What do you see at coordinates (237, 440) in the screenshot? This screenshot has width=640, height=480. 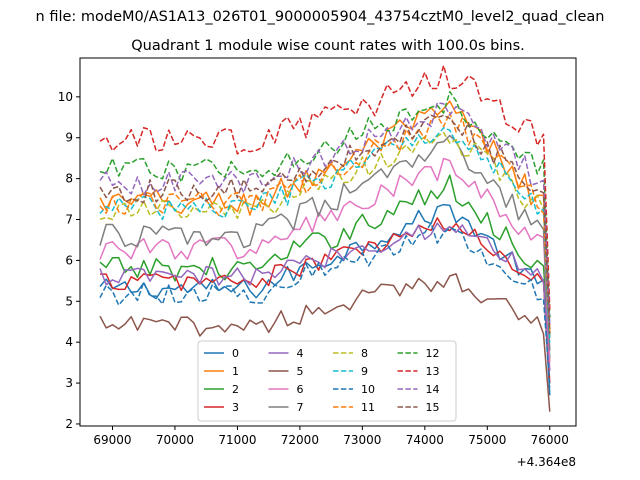 I see `x-tick-label: 71000` at bounding box center [237, 440].